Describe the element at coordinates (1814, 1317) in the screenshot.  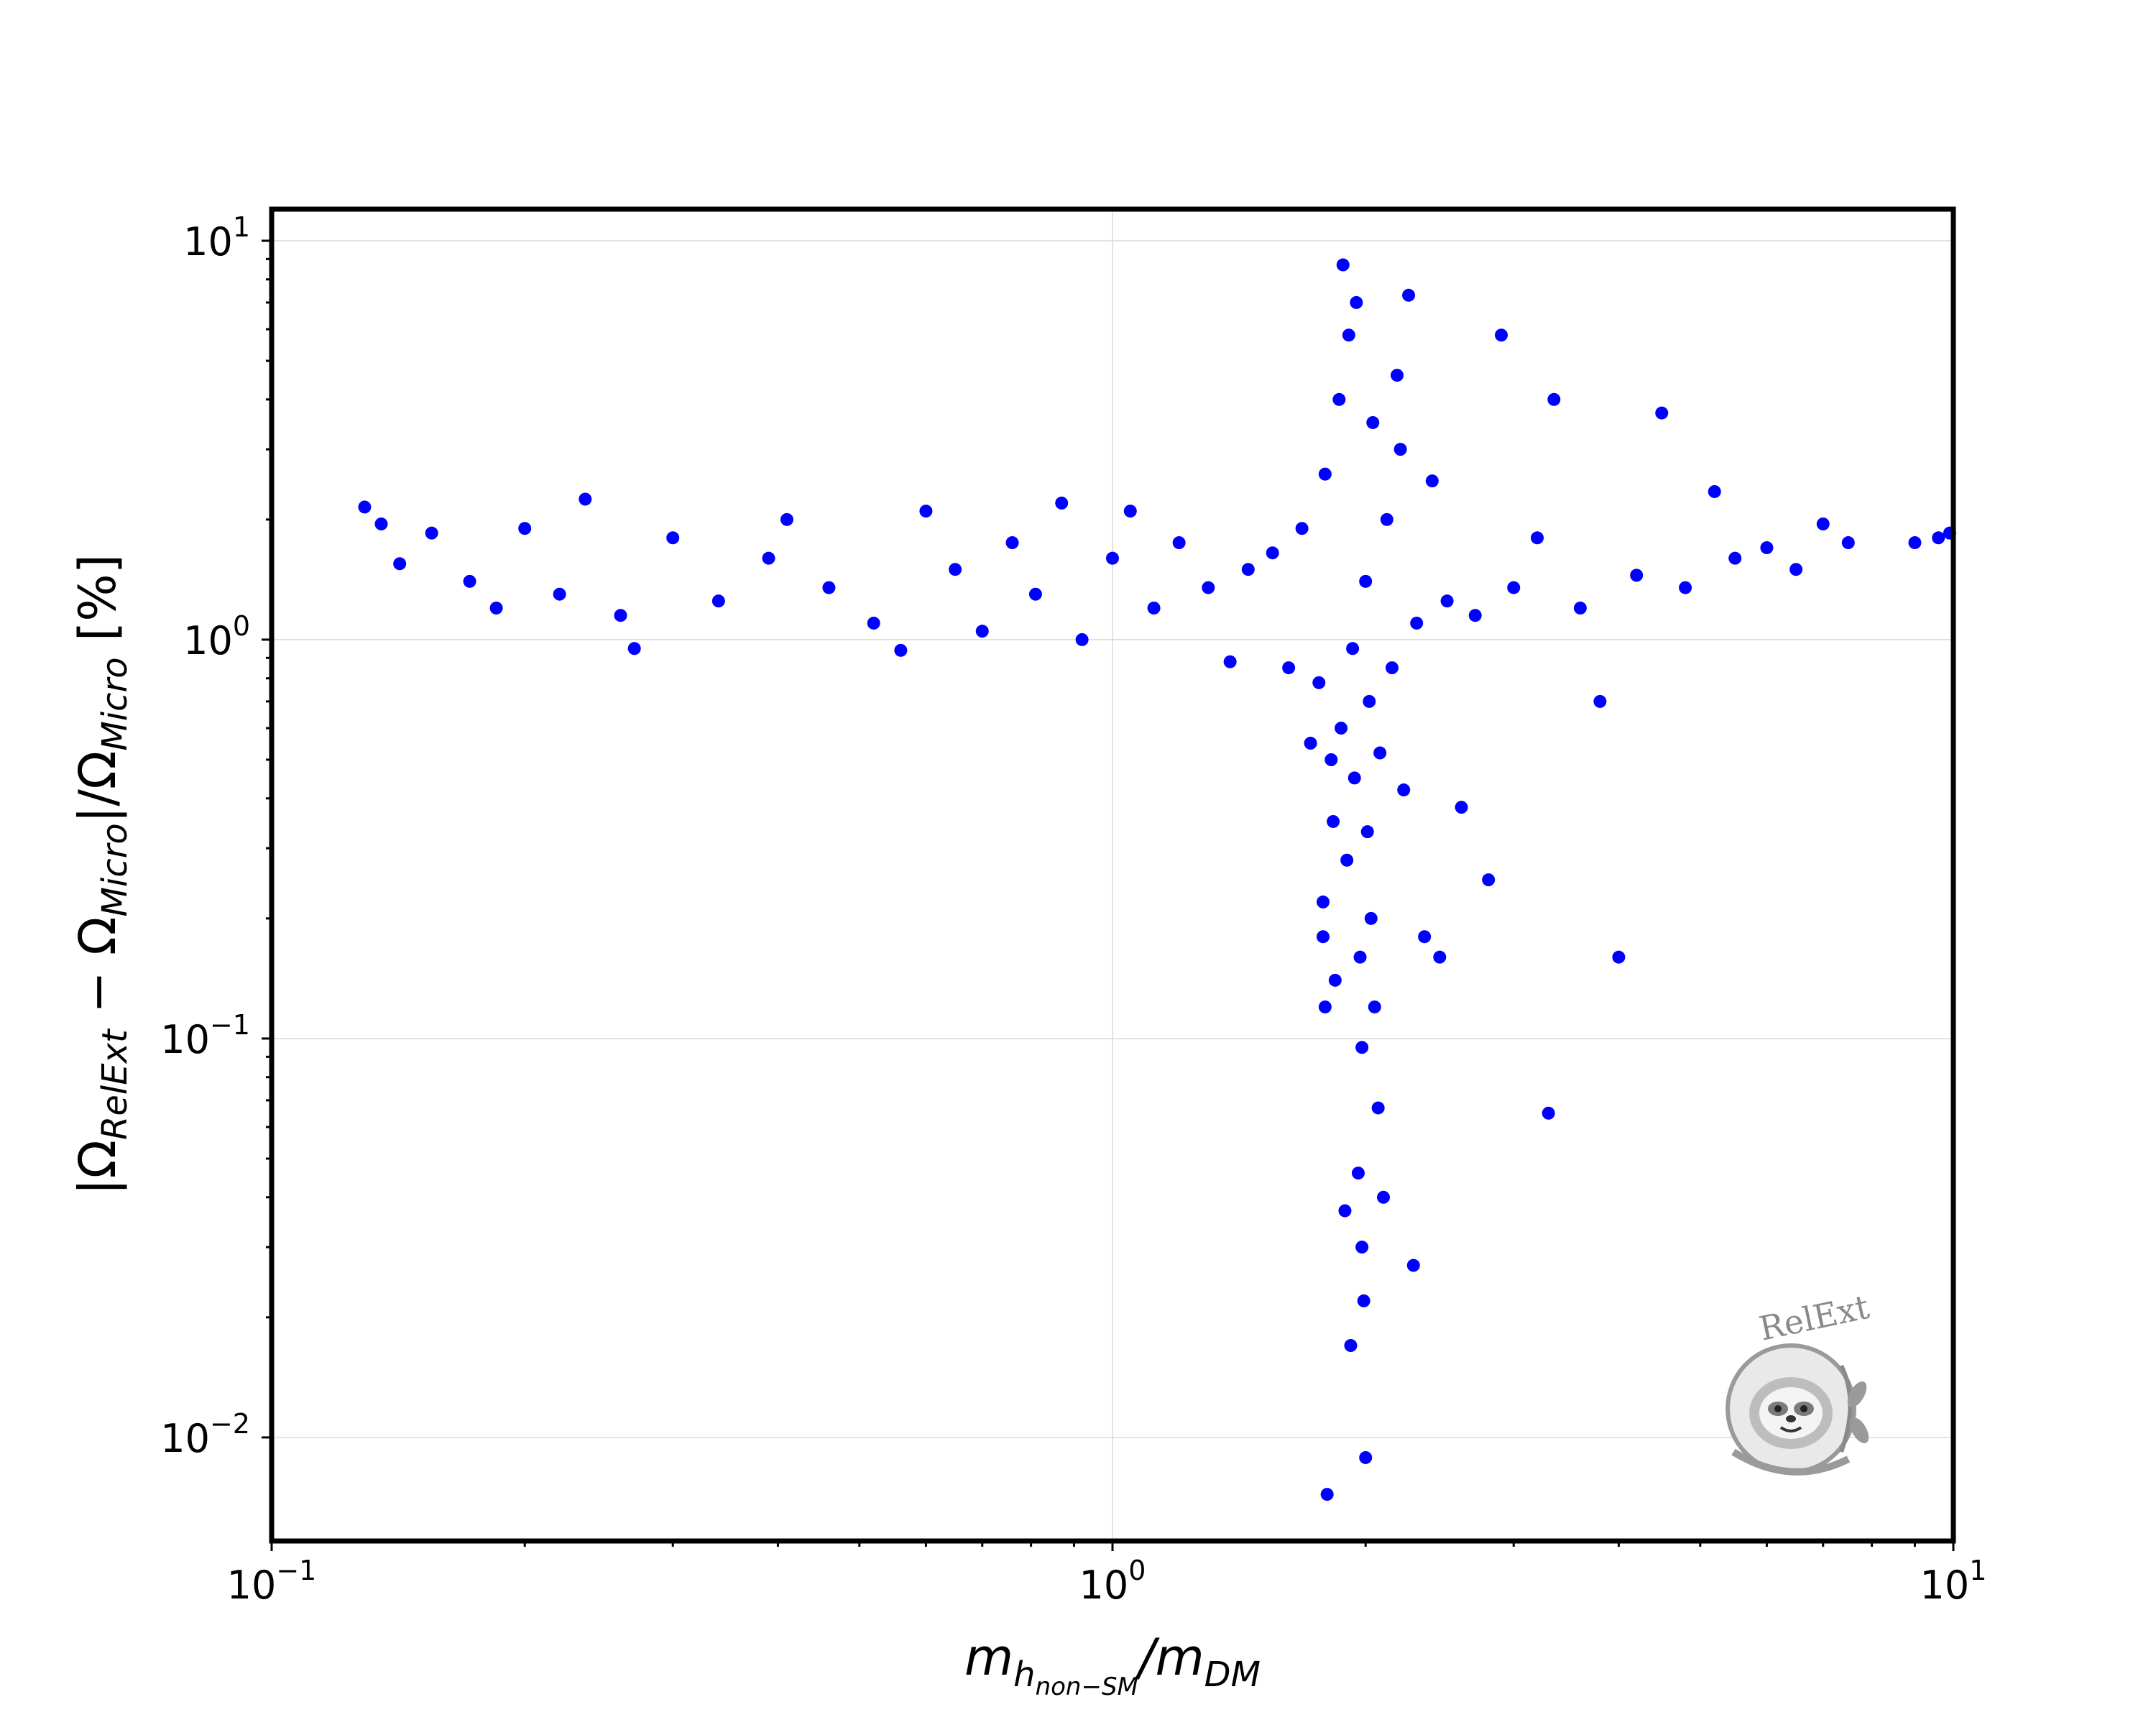
I see `logo-text: RelExt` at that location.